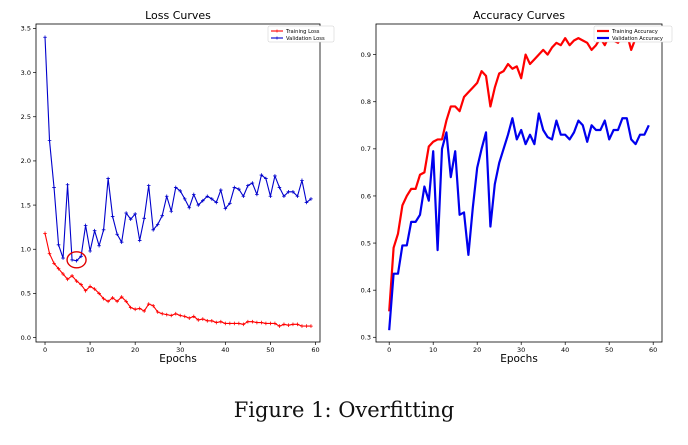 The image size is (688, 445). What do you see at coordinates (519, 359) in the screenshot?
I see `x-axis-label: Epochs` at bounding box center [519, 359].